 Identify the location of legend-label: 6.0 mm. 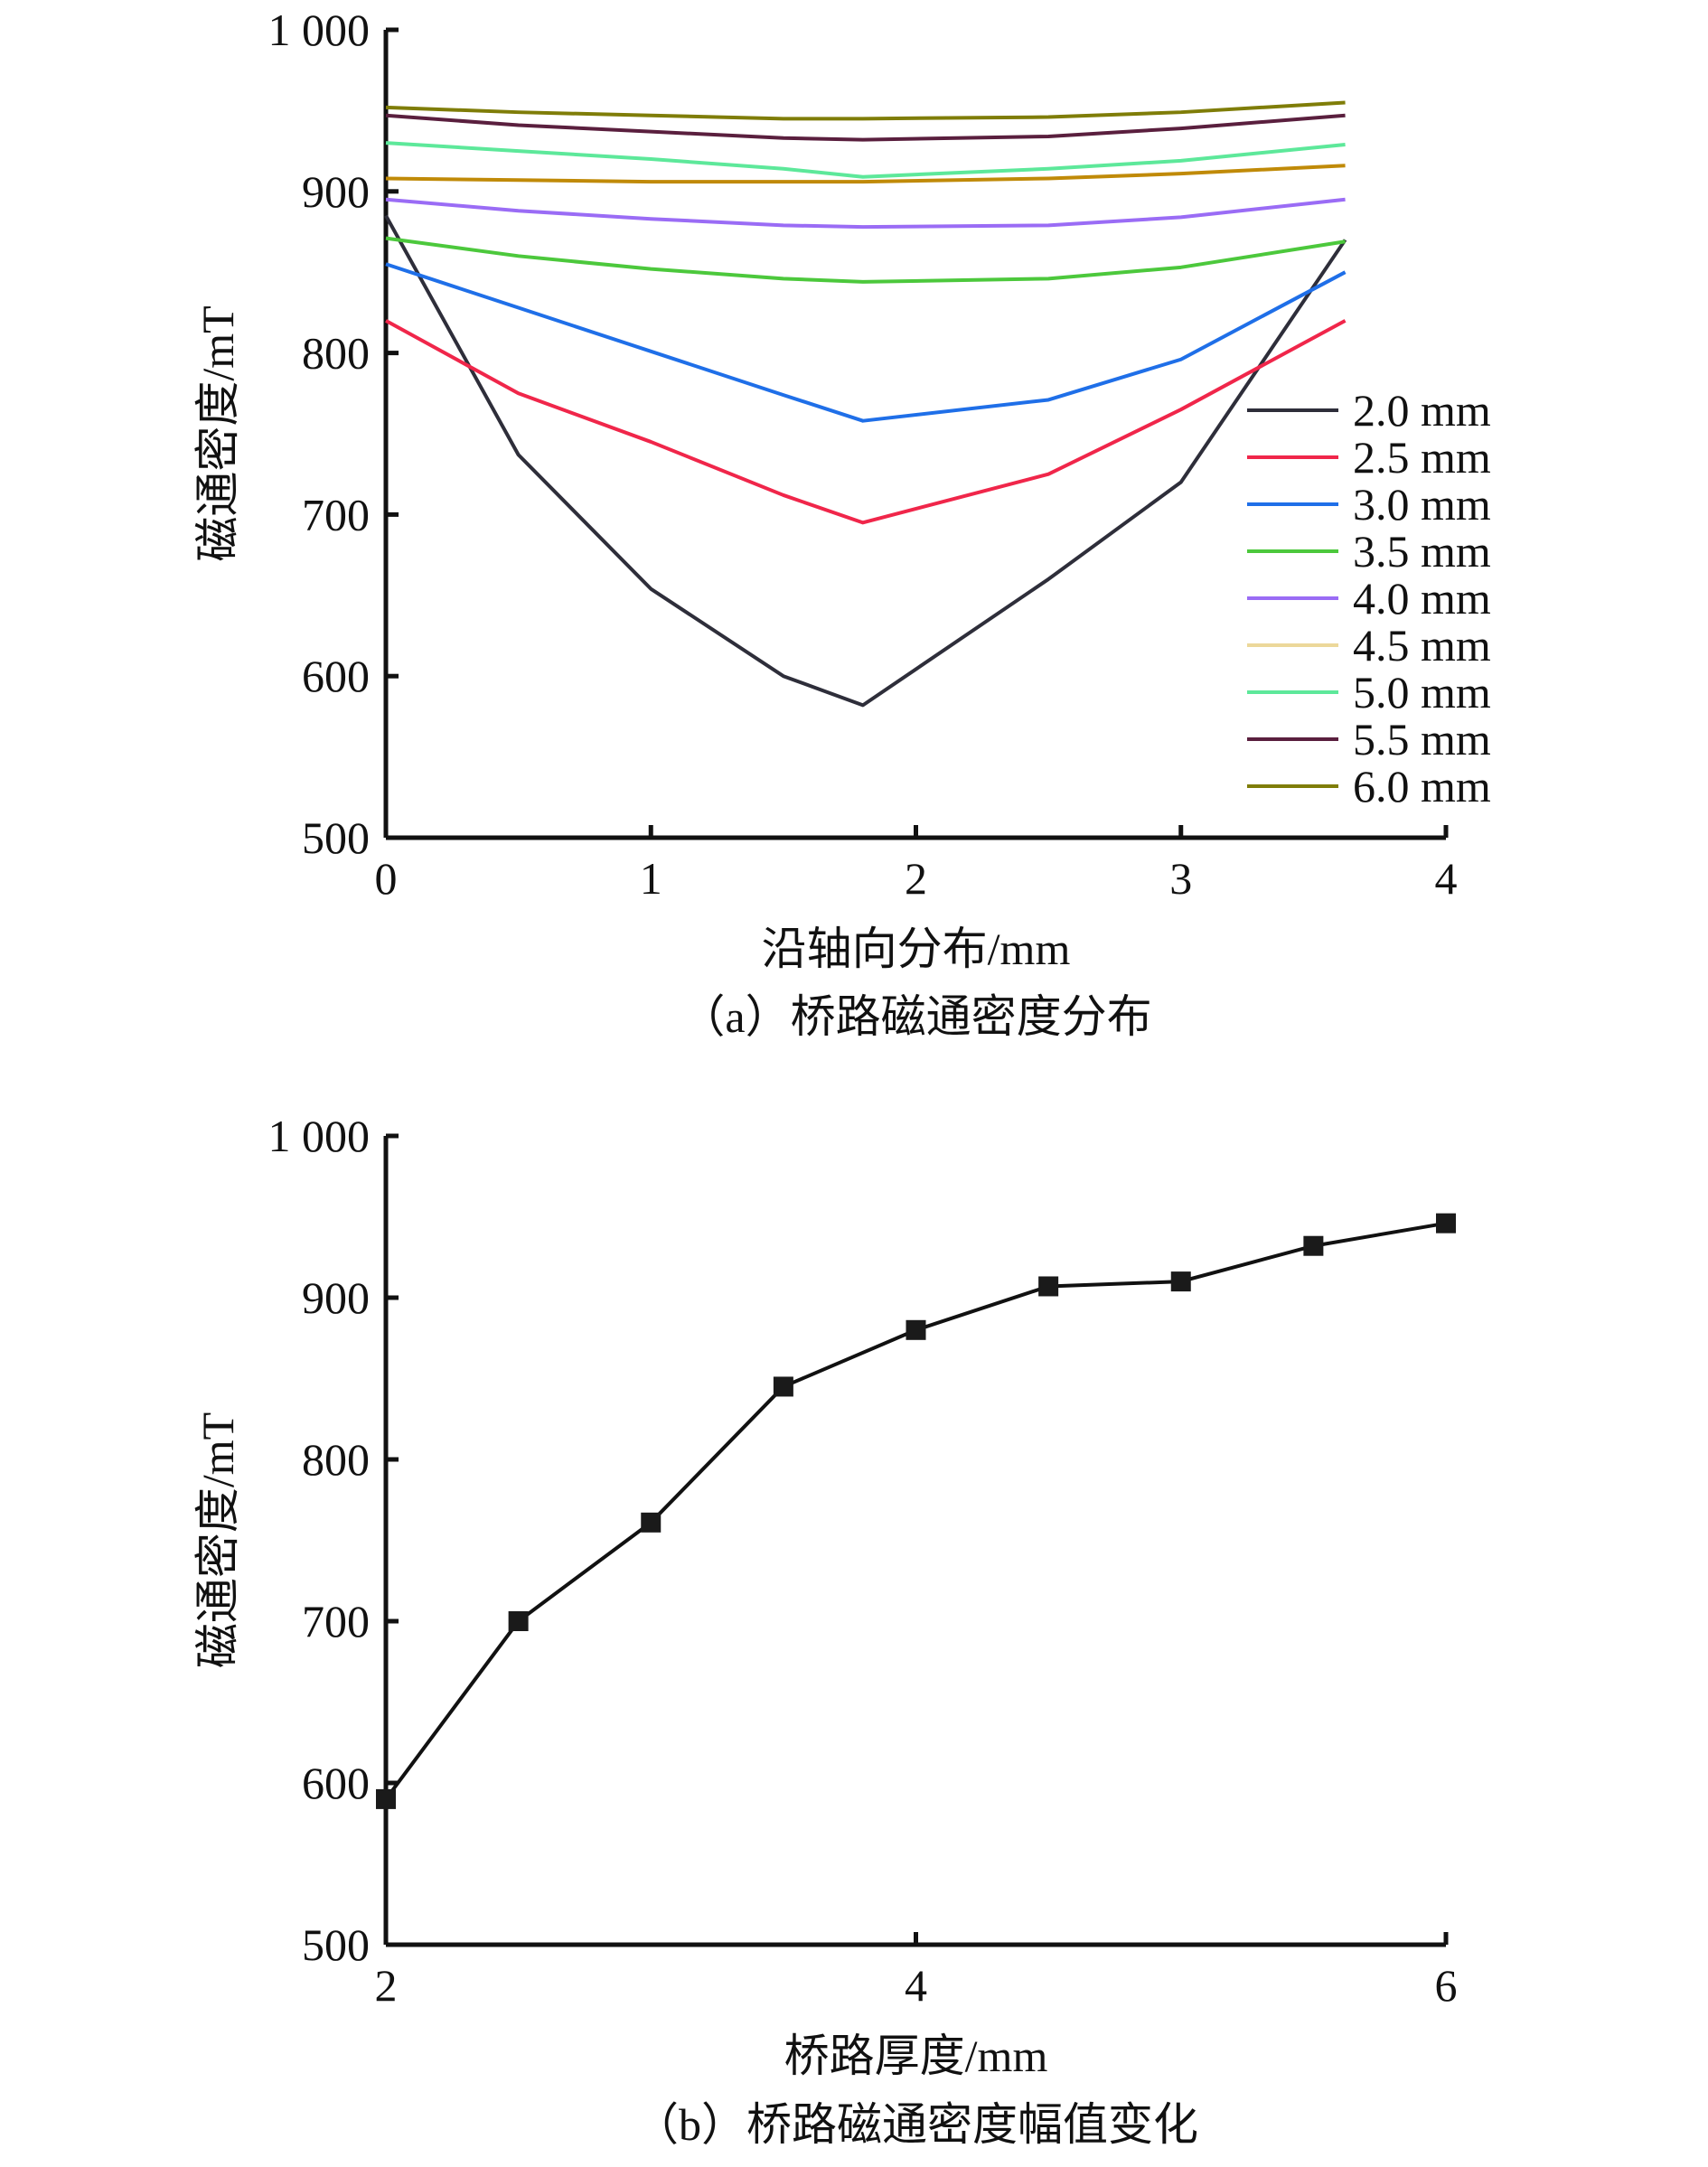
(1422, 786).